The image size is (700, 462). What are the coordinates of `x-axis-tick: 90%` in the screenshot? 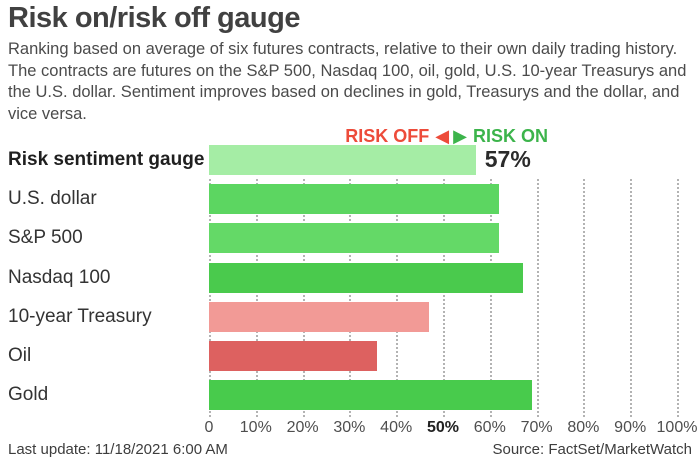 It's located at (630, 427).